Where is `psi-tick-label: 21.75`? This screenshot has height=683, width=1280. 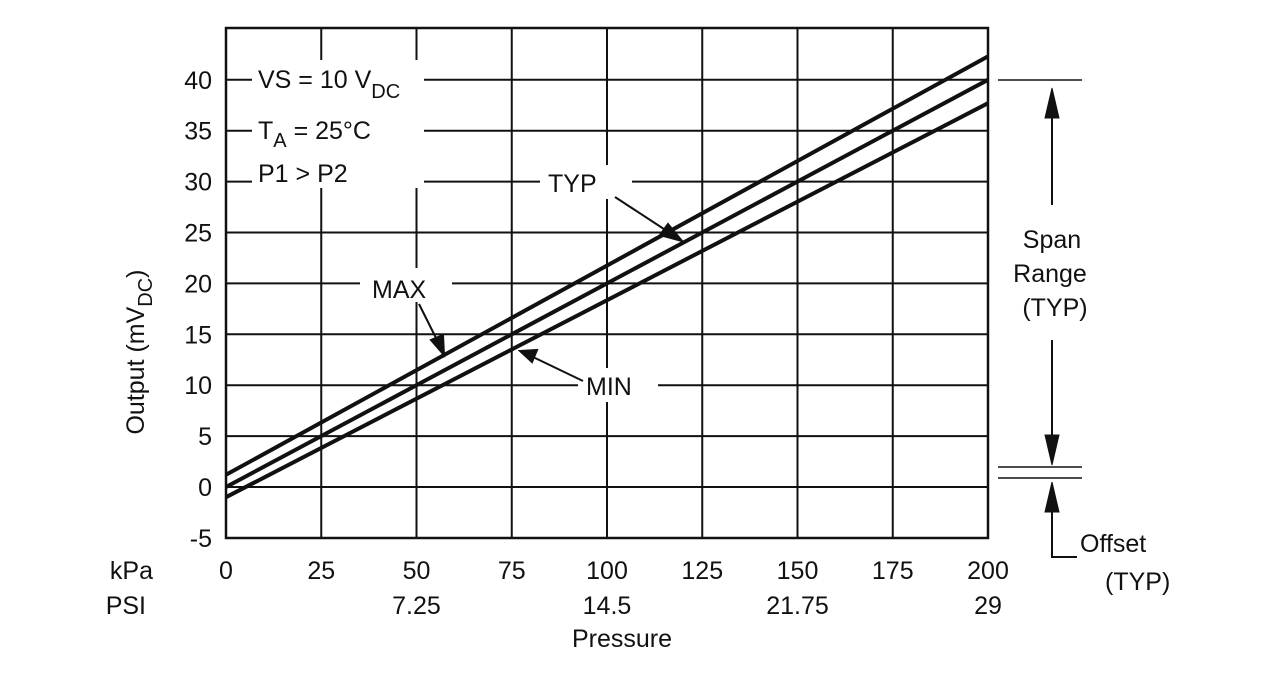
psi-tick-label: 21.75 is located at coordinates (797, 606).